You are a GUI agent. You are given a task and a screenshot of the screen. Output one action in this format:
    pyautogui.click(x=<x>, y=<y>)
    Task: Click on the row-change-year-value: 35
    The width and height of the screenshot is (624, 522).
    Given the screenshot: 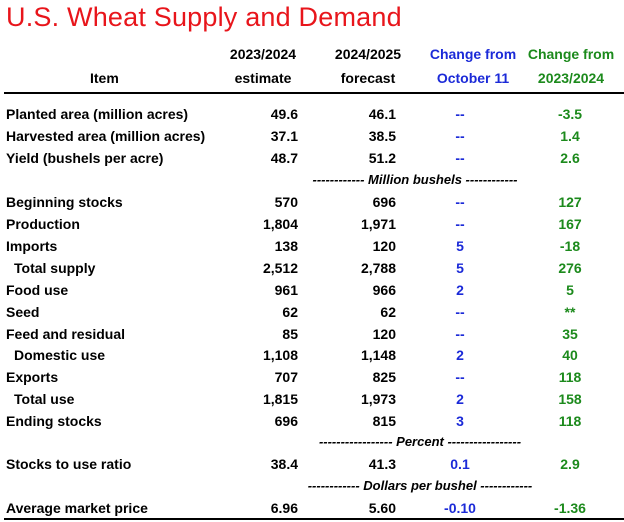 What is the action you would take?
    pyautogui.click(x=570, y=334)
    